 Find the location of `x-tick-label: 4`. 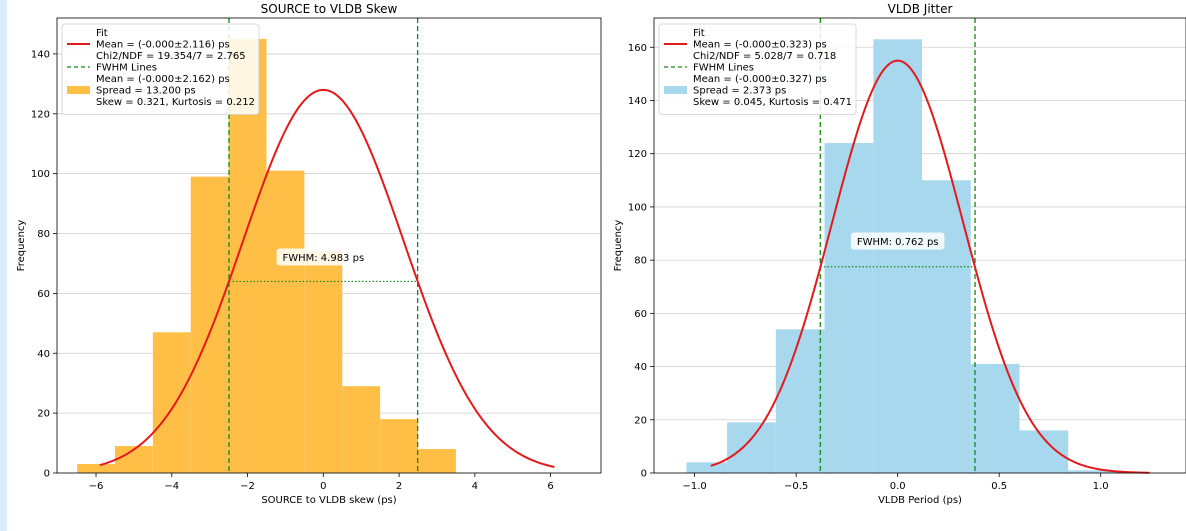

x-tick-label: 4 is located at coordinates (475, 486).